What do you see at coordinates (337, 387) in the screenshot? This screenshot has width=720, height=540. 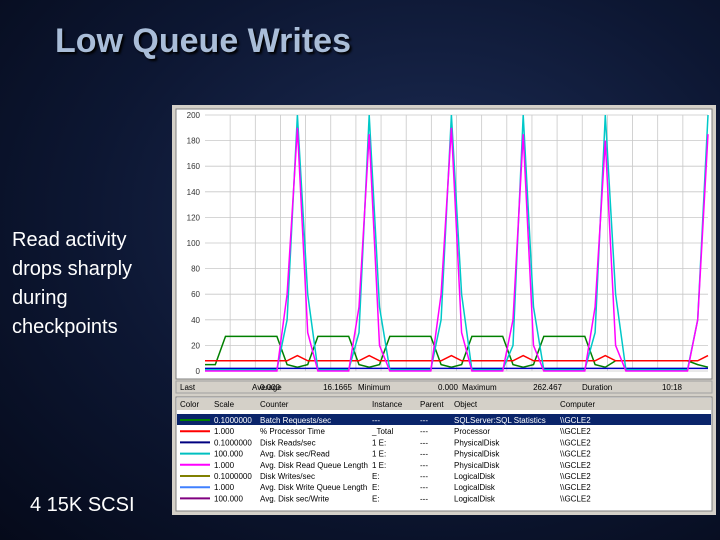 I see `stat-value: 16.1665` at bounding box center [337, 387].